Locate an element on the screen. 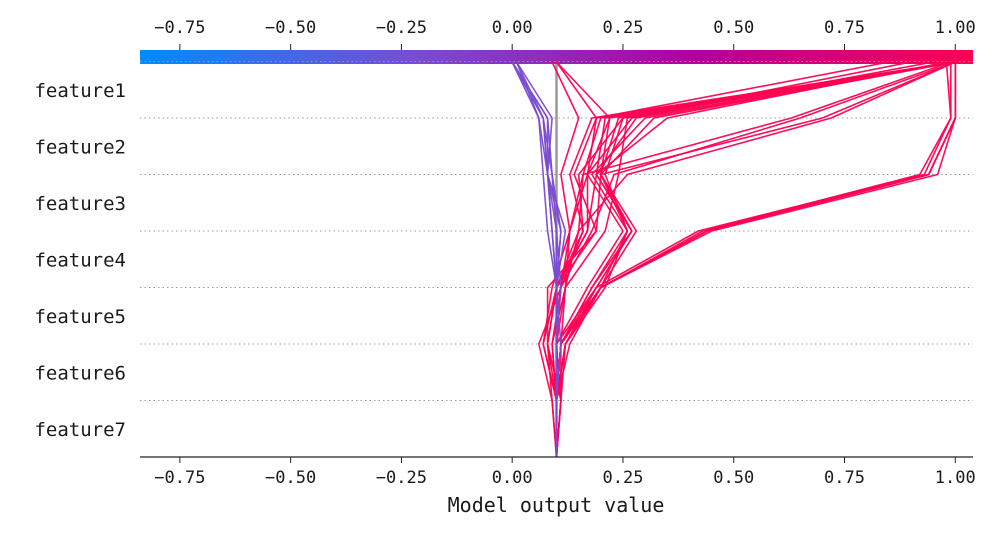 The height and width of the screenshot is (540, 997). feature-label-1: feature1 is located at coordinates (80, 91).